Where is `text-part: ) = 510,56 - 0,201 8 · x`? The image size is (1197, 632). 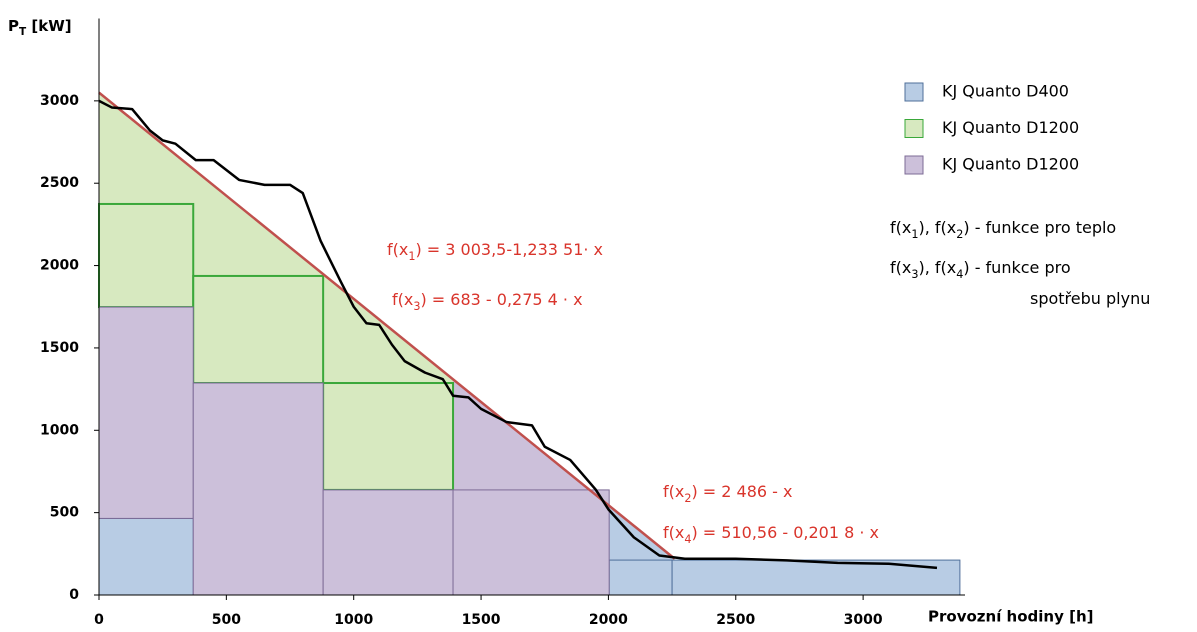 text-part: ) = 510,56 - 0,201 8 · x is located at coordinates (785, 532).